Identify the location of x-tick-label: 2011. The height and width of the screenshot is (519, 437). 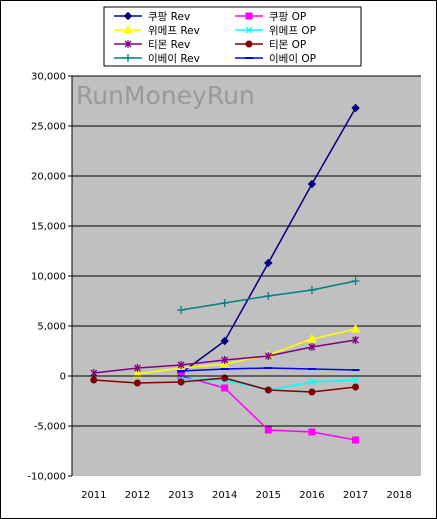
(93, 495).